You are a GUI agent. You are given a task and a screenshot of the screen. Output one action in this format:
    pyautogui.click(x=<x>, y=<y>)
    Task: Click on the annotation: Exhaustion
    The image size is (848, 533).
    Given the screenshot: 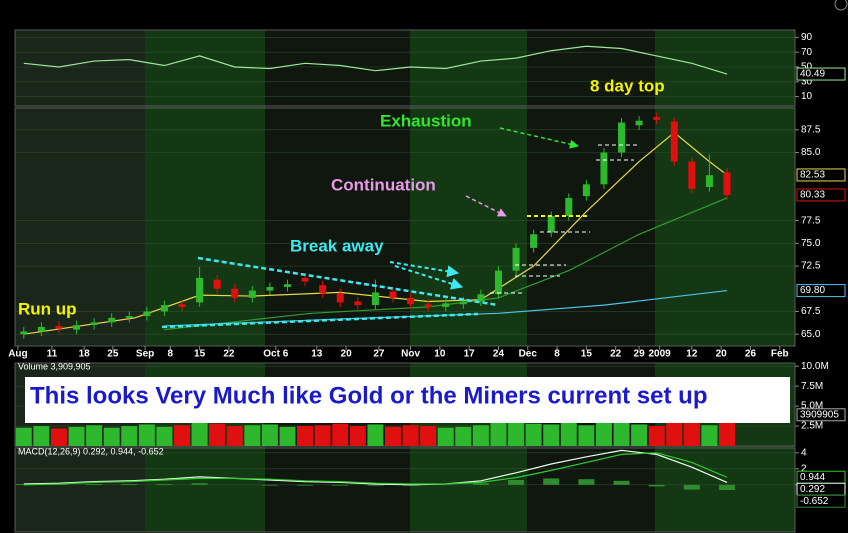 What is the action you would take?
    pyautogui.click(x=426, y=120)
    